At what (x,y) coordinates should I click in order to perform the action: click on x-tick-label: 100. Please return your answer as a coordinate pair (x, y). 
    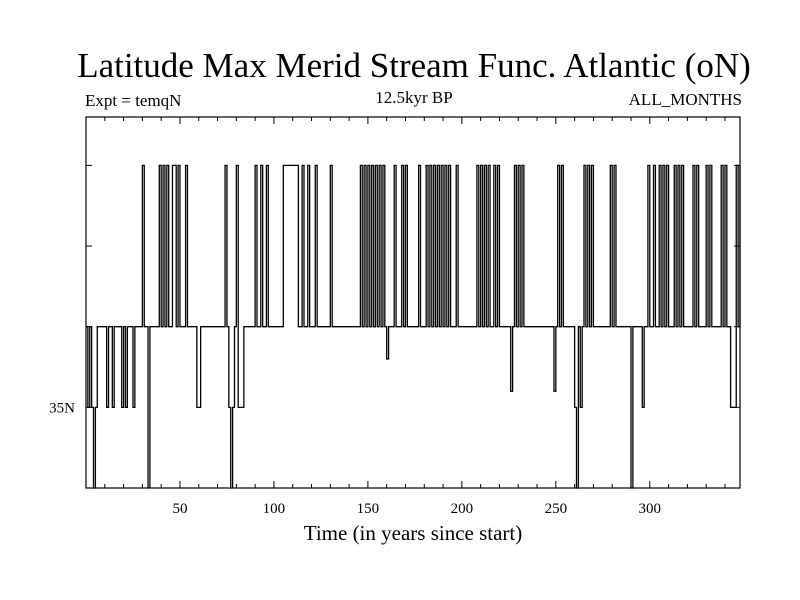
    Looking at the image, I should click on (274, 509).